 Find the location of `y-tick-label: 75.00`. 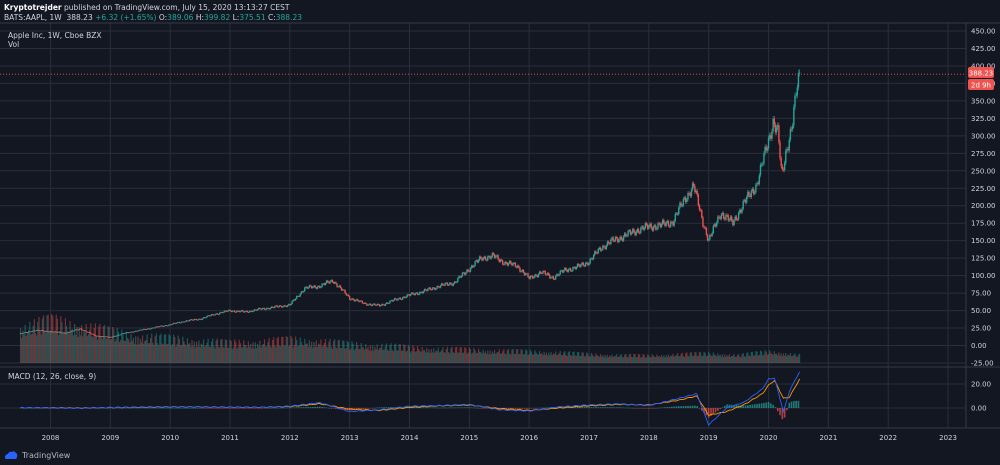

y-tick-label: 75.00 is located at coordinates (981, 294).